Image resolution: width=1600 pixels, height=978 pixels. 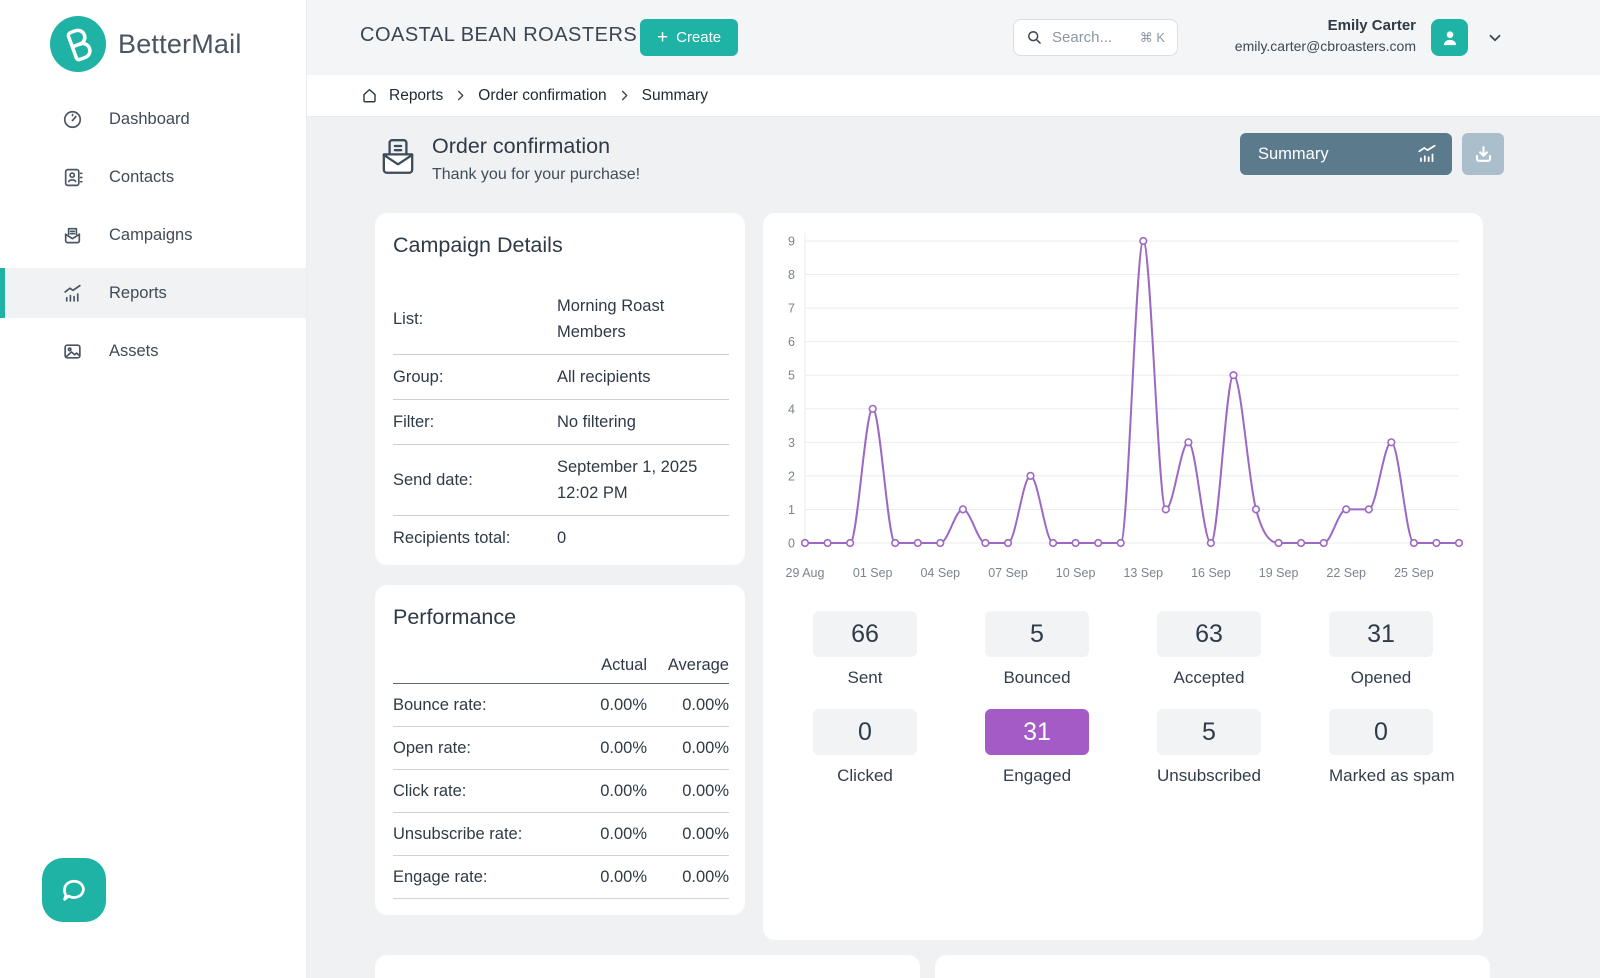 I want to click on stat-sent-label: Sent, so click(x=865, y=677).